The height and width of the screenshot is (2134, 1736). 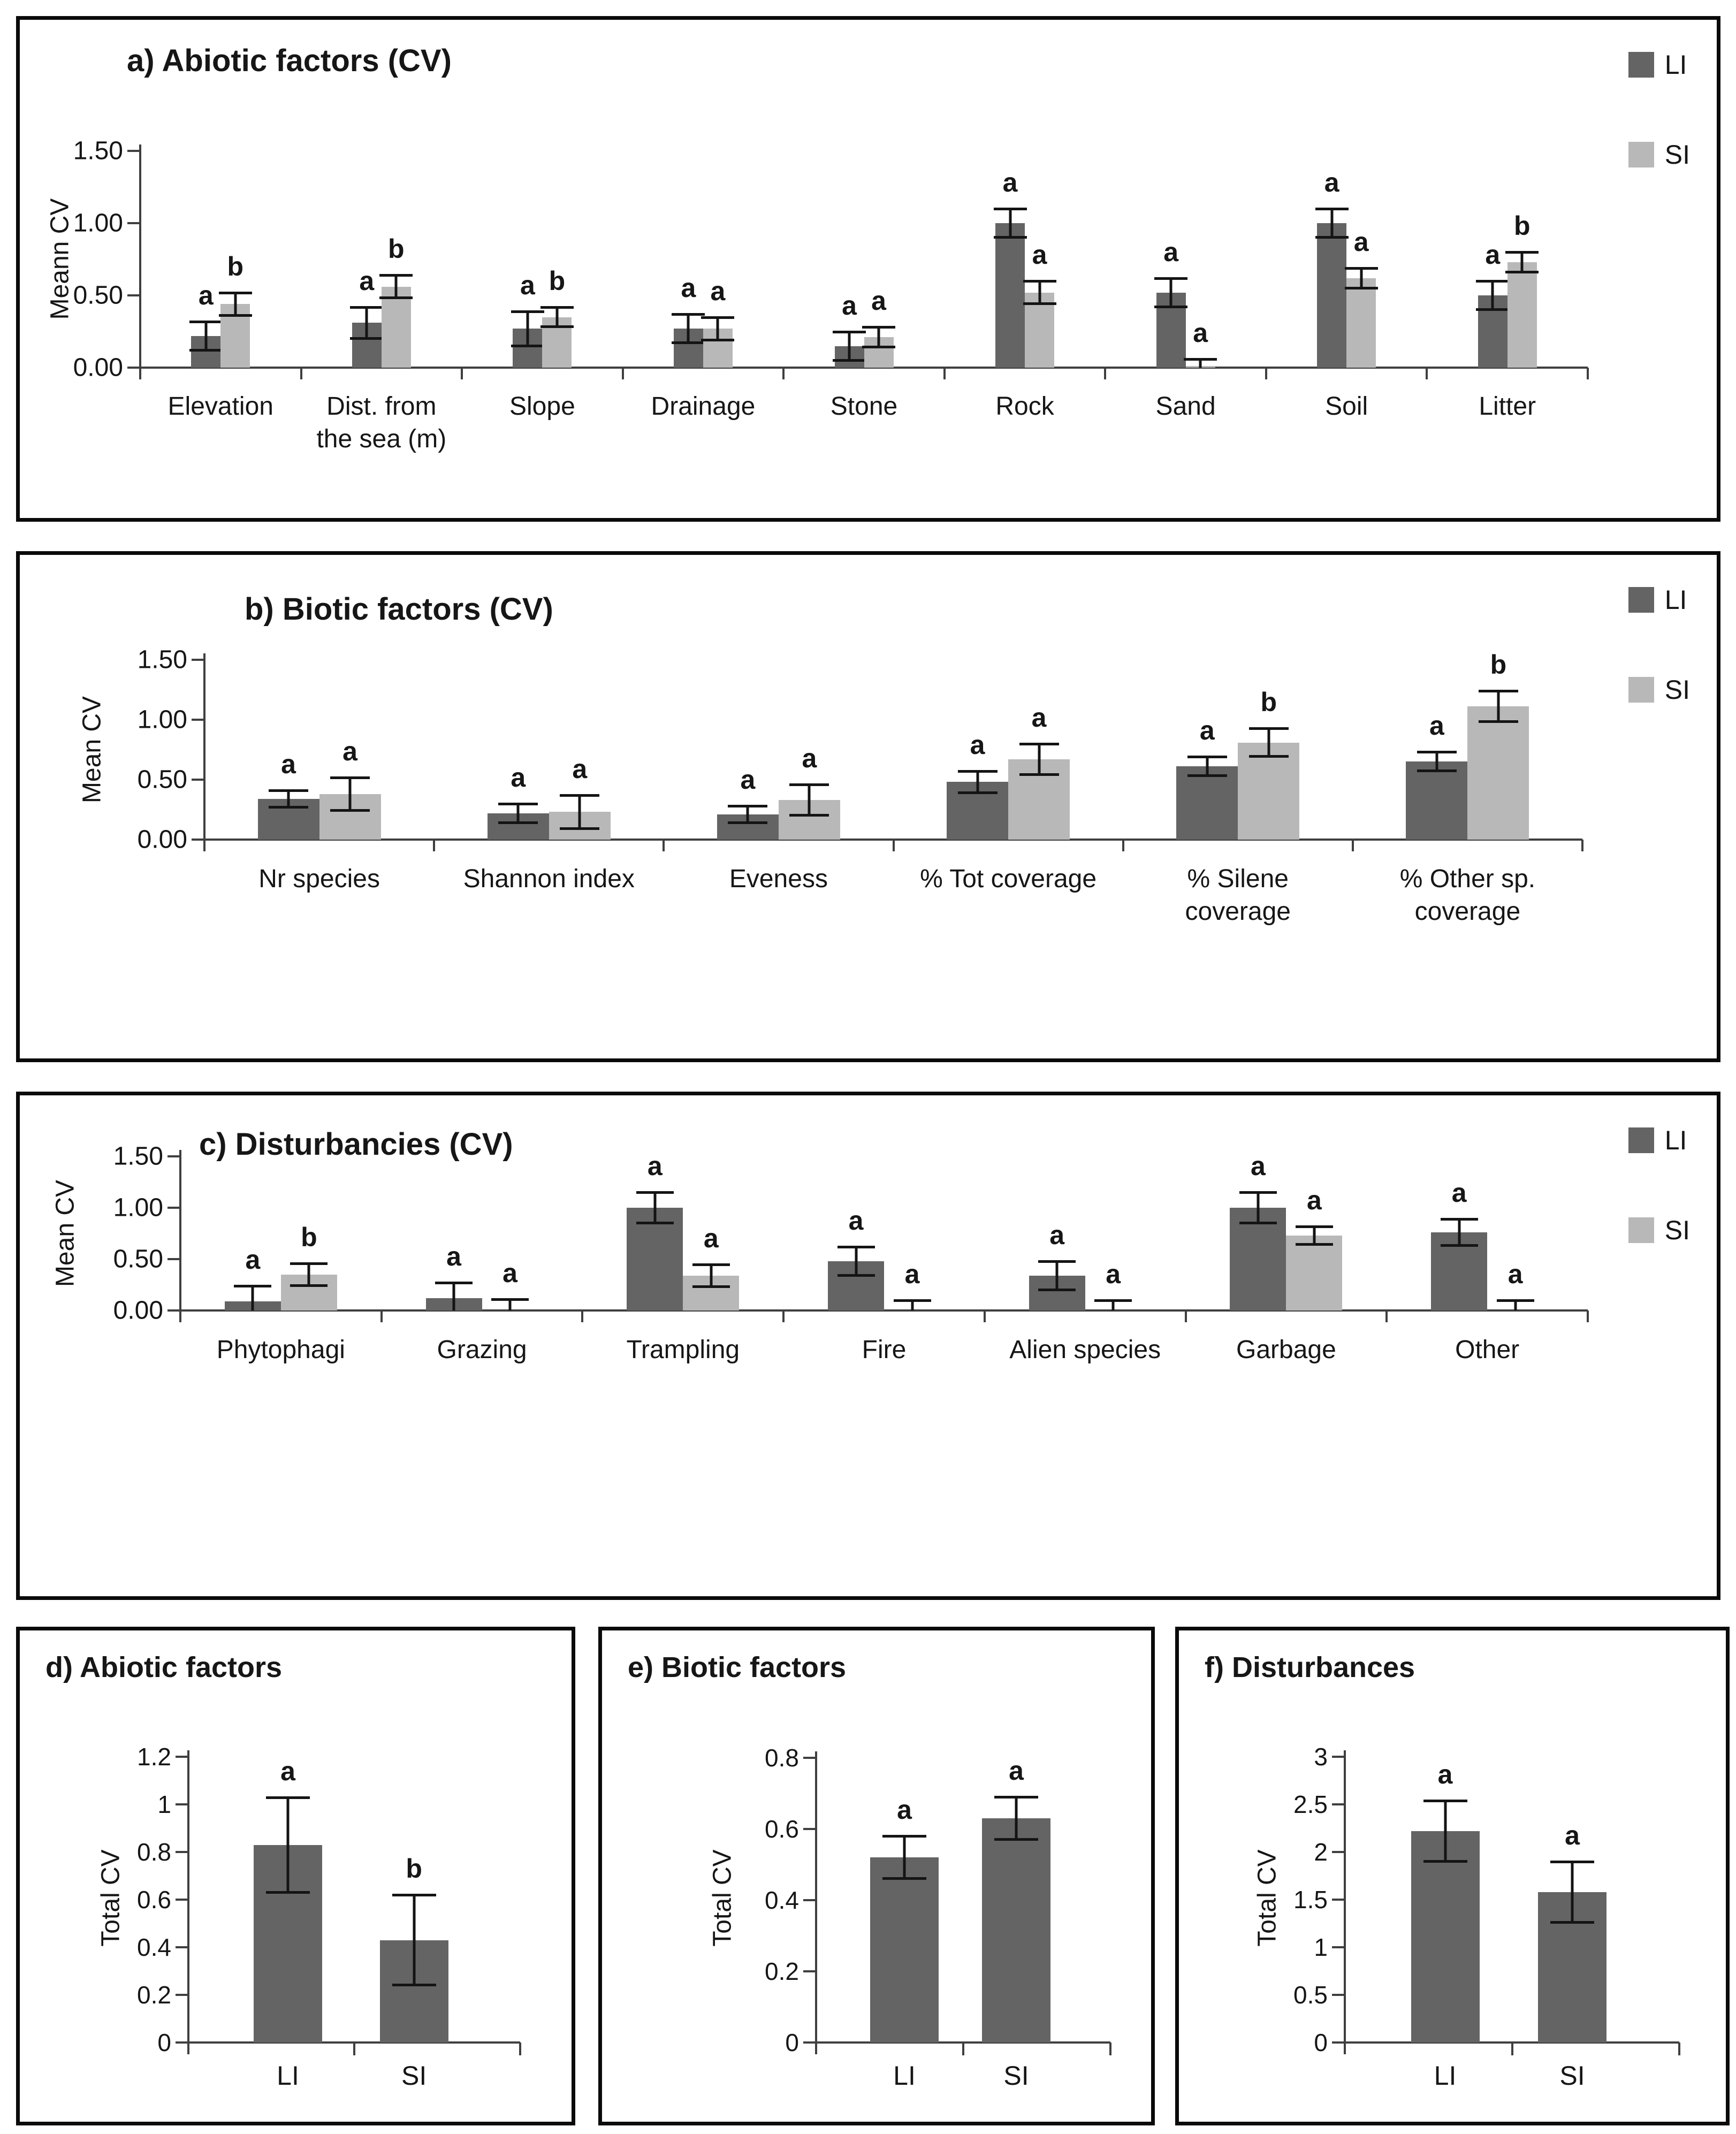 I want to click on y-tick-label: 0.8, so click(x=782, y=1758).